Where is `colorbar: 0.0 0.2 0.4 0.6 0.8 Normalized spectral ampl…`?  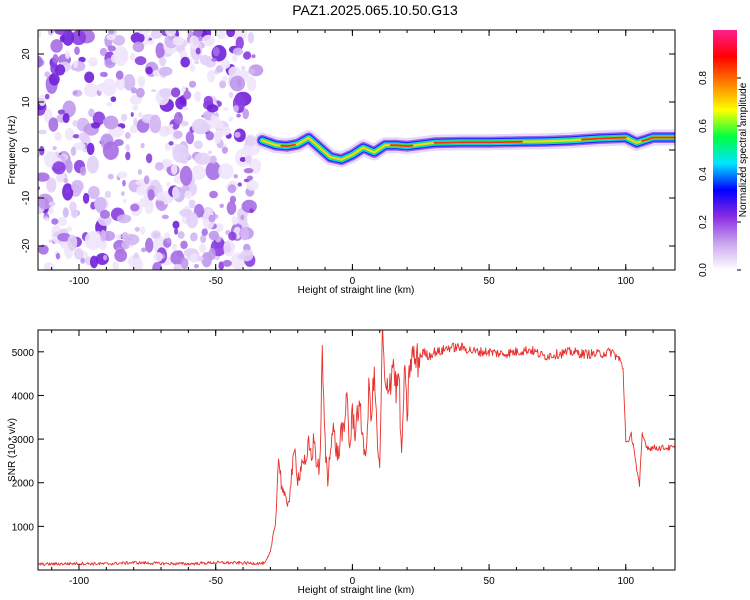 colorbar: 0.0 0.2 0.4 0.6 0.8 Normalized spectral ampl… is located at coordinates (723, 153).